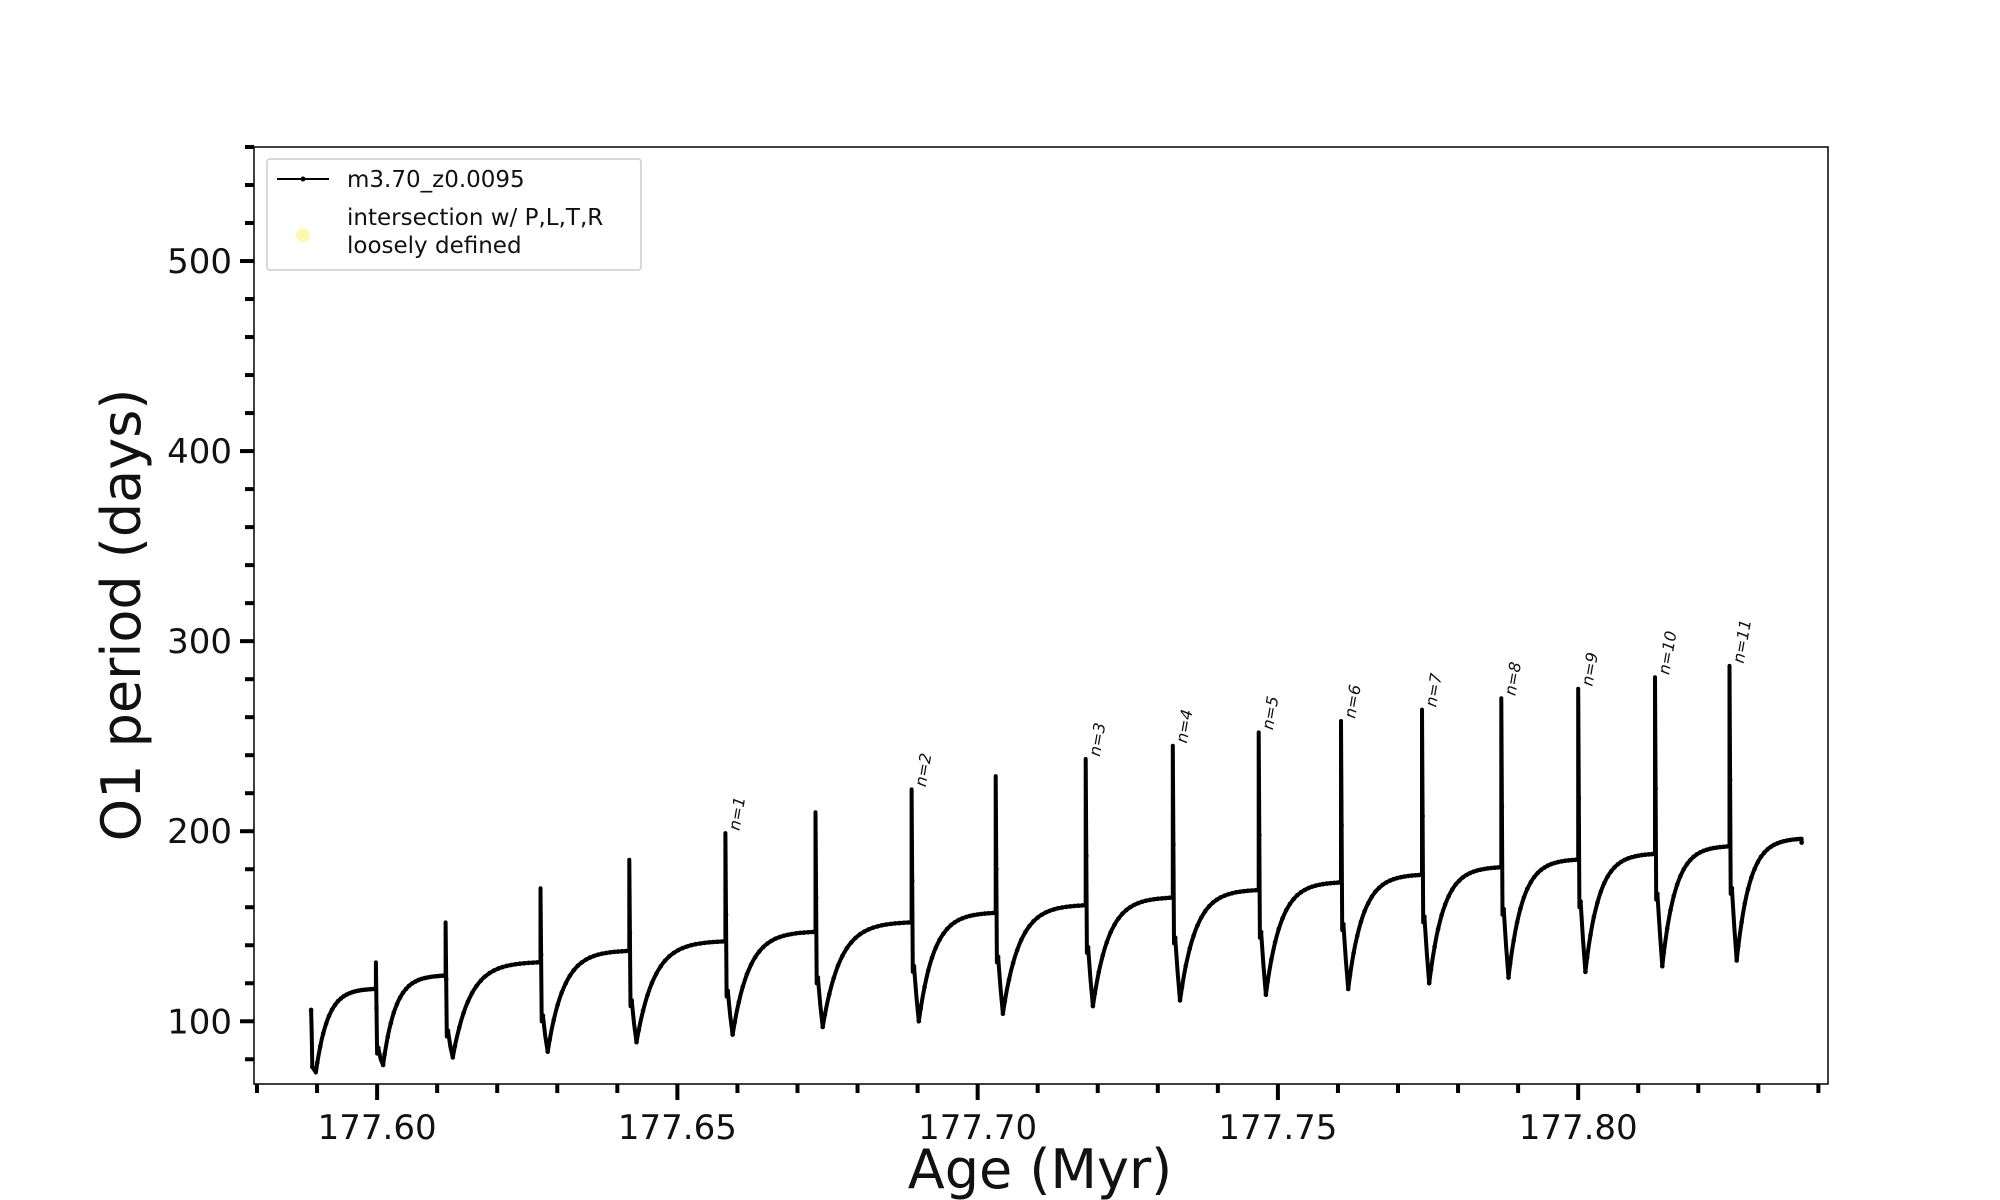 The height and width of the screenshot is (1200, 2000). What do you see at coordinates (303, 179) in the screenshot?
I see `legend-dot-marker` at bounding box center [303, 179].